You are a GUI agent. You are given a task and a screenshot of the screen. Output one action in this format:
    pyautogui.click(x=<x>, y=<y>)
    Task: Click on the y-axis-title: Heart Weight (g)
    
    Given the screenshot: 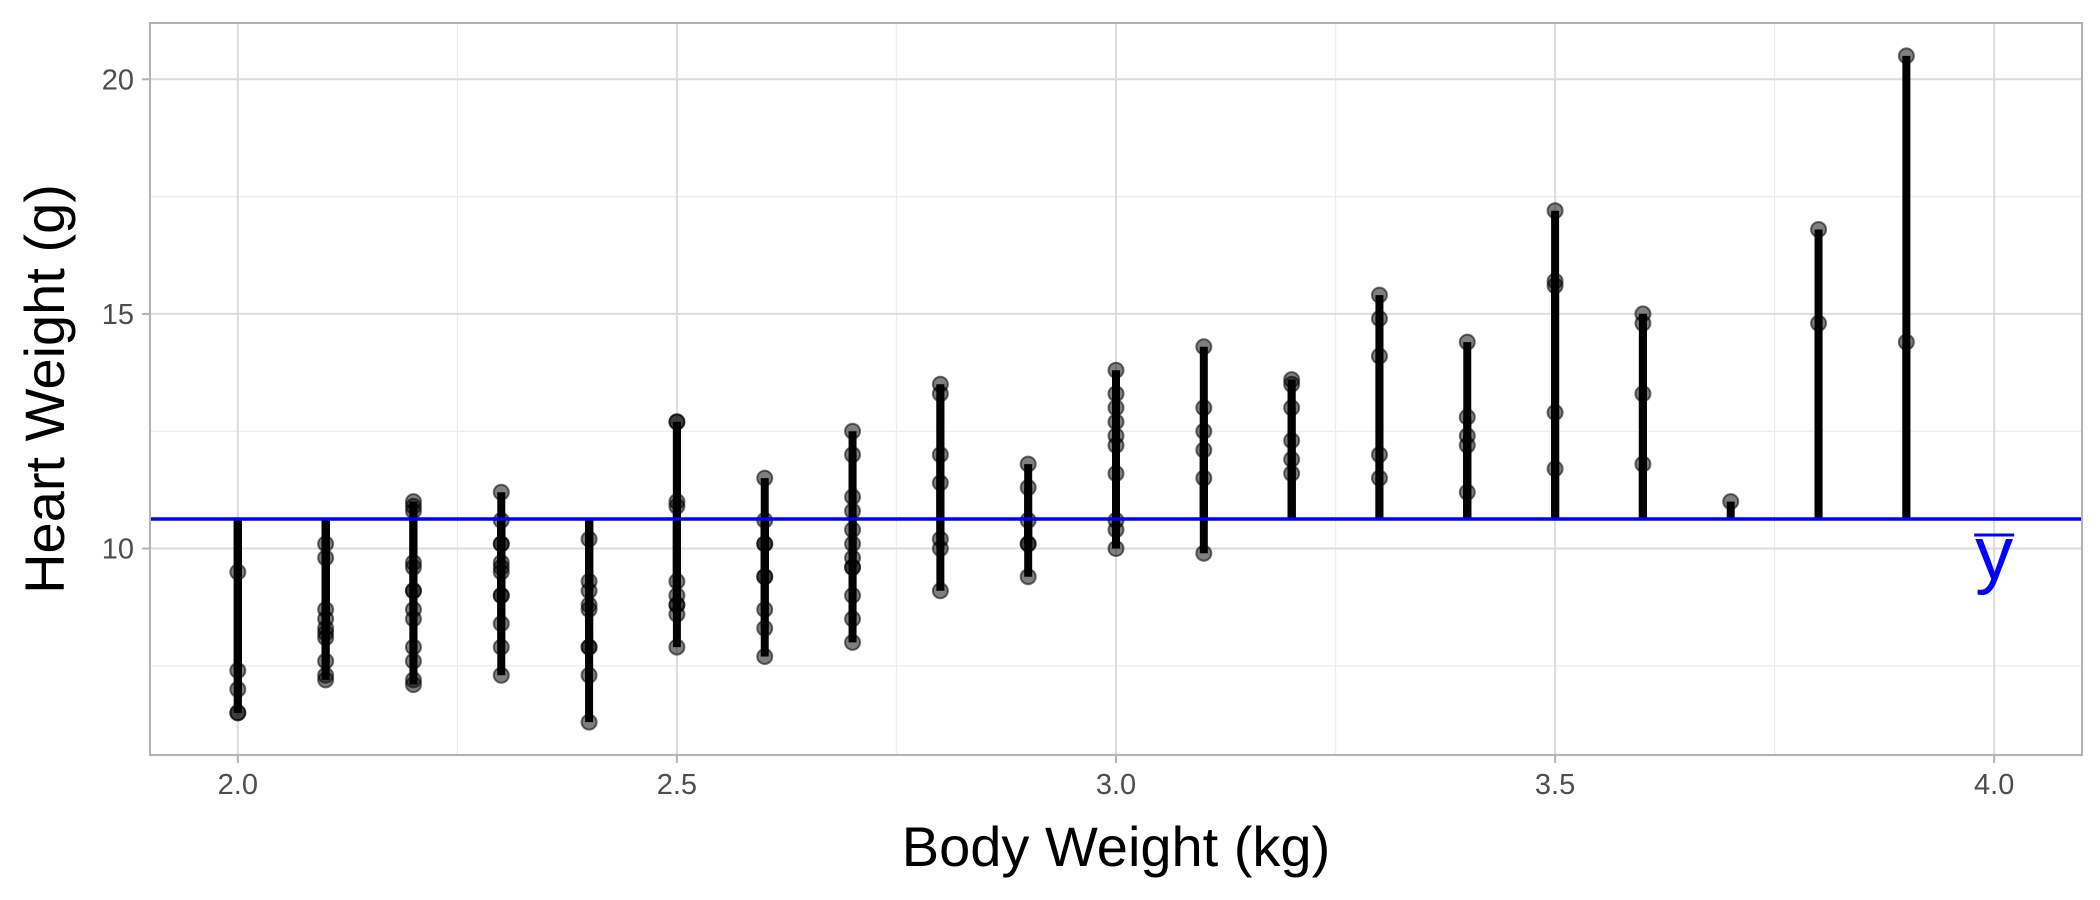 What is the action you would take?
    pyautogui.click(x=44, y=389)
    